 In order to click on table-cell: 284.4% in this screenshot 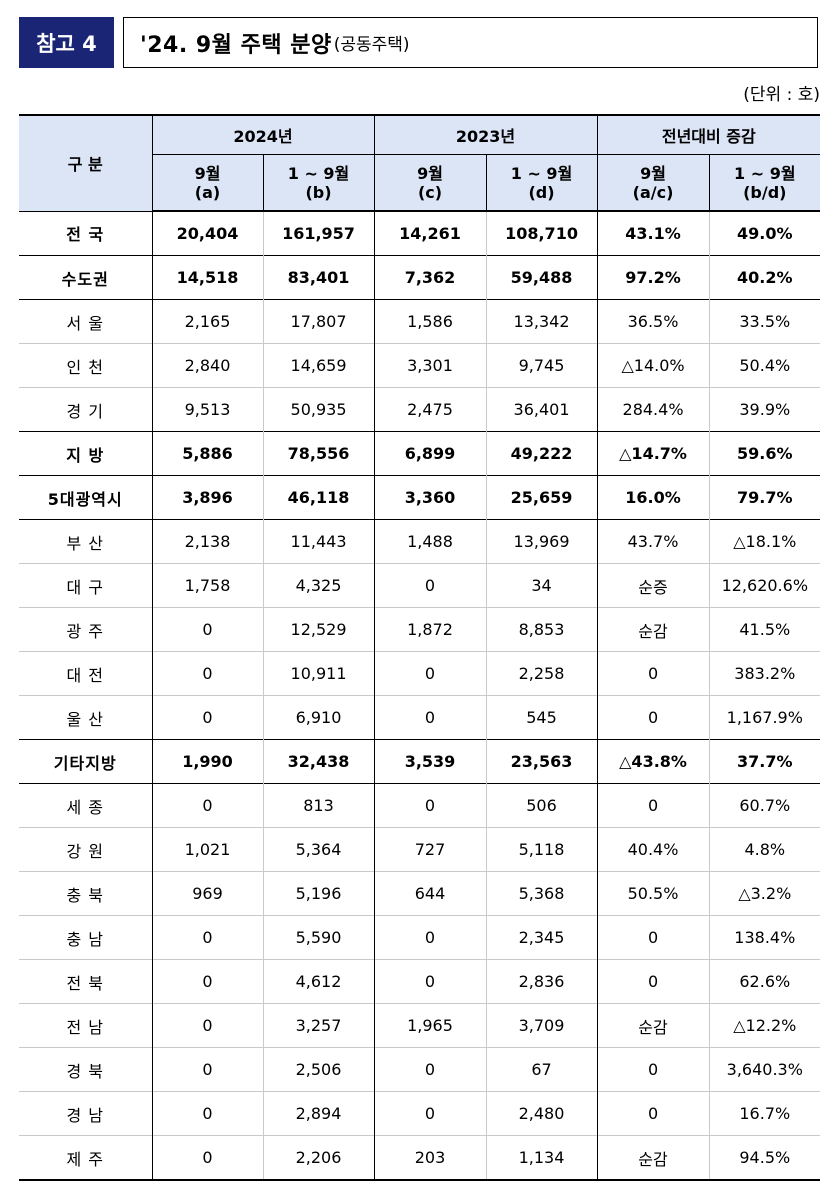, I will do `click(653, 409)`.